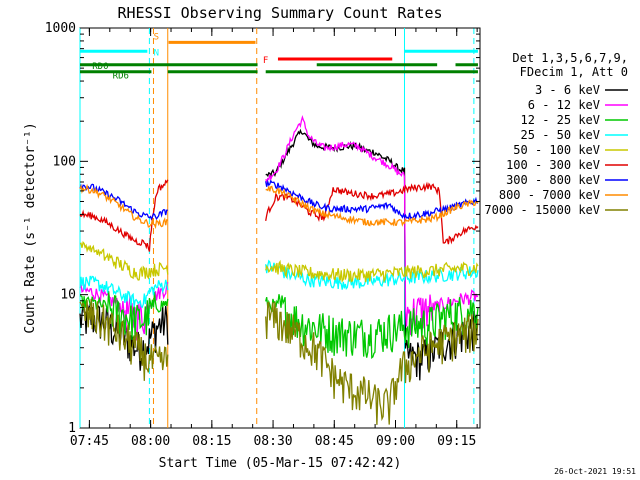 This screenshot has width=640, height=480. Describe the element at coordinates (372, 363) in the screenshot. I see `series-line-8-seg1` at that location.